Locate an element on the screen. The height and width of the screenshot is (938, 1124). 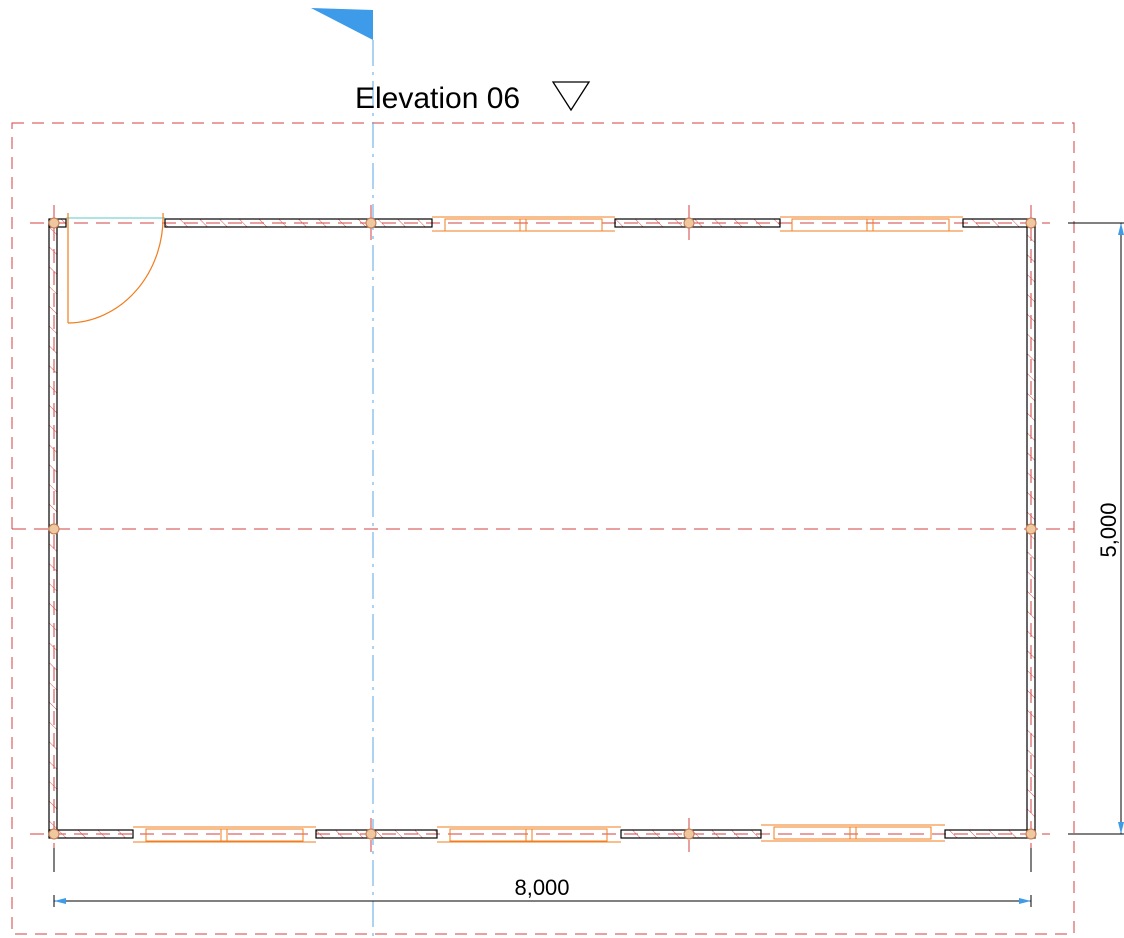
dimension-vertical-label: 5,000 is located at coordinates (1108, 529).